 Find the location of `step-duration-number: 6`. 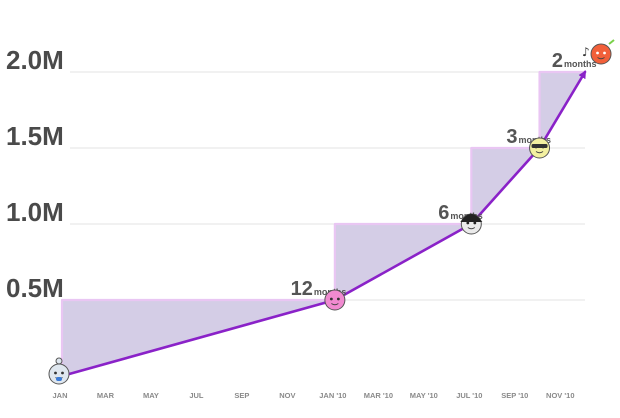

step-duration-number: 6 is located at coordinates (443, 213).